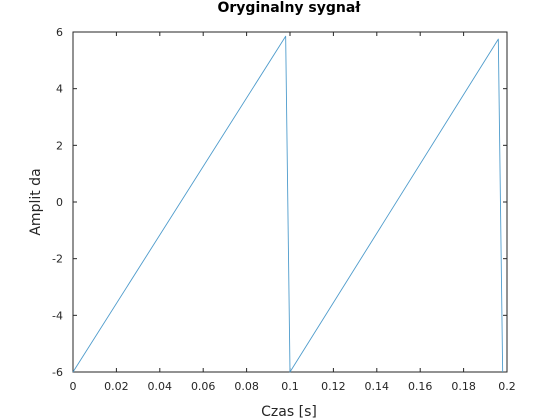  Describe the element at coordinates (246, 386) in the screenshot. I see `x-tick-label: 0.08` at that location.